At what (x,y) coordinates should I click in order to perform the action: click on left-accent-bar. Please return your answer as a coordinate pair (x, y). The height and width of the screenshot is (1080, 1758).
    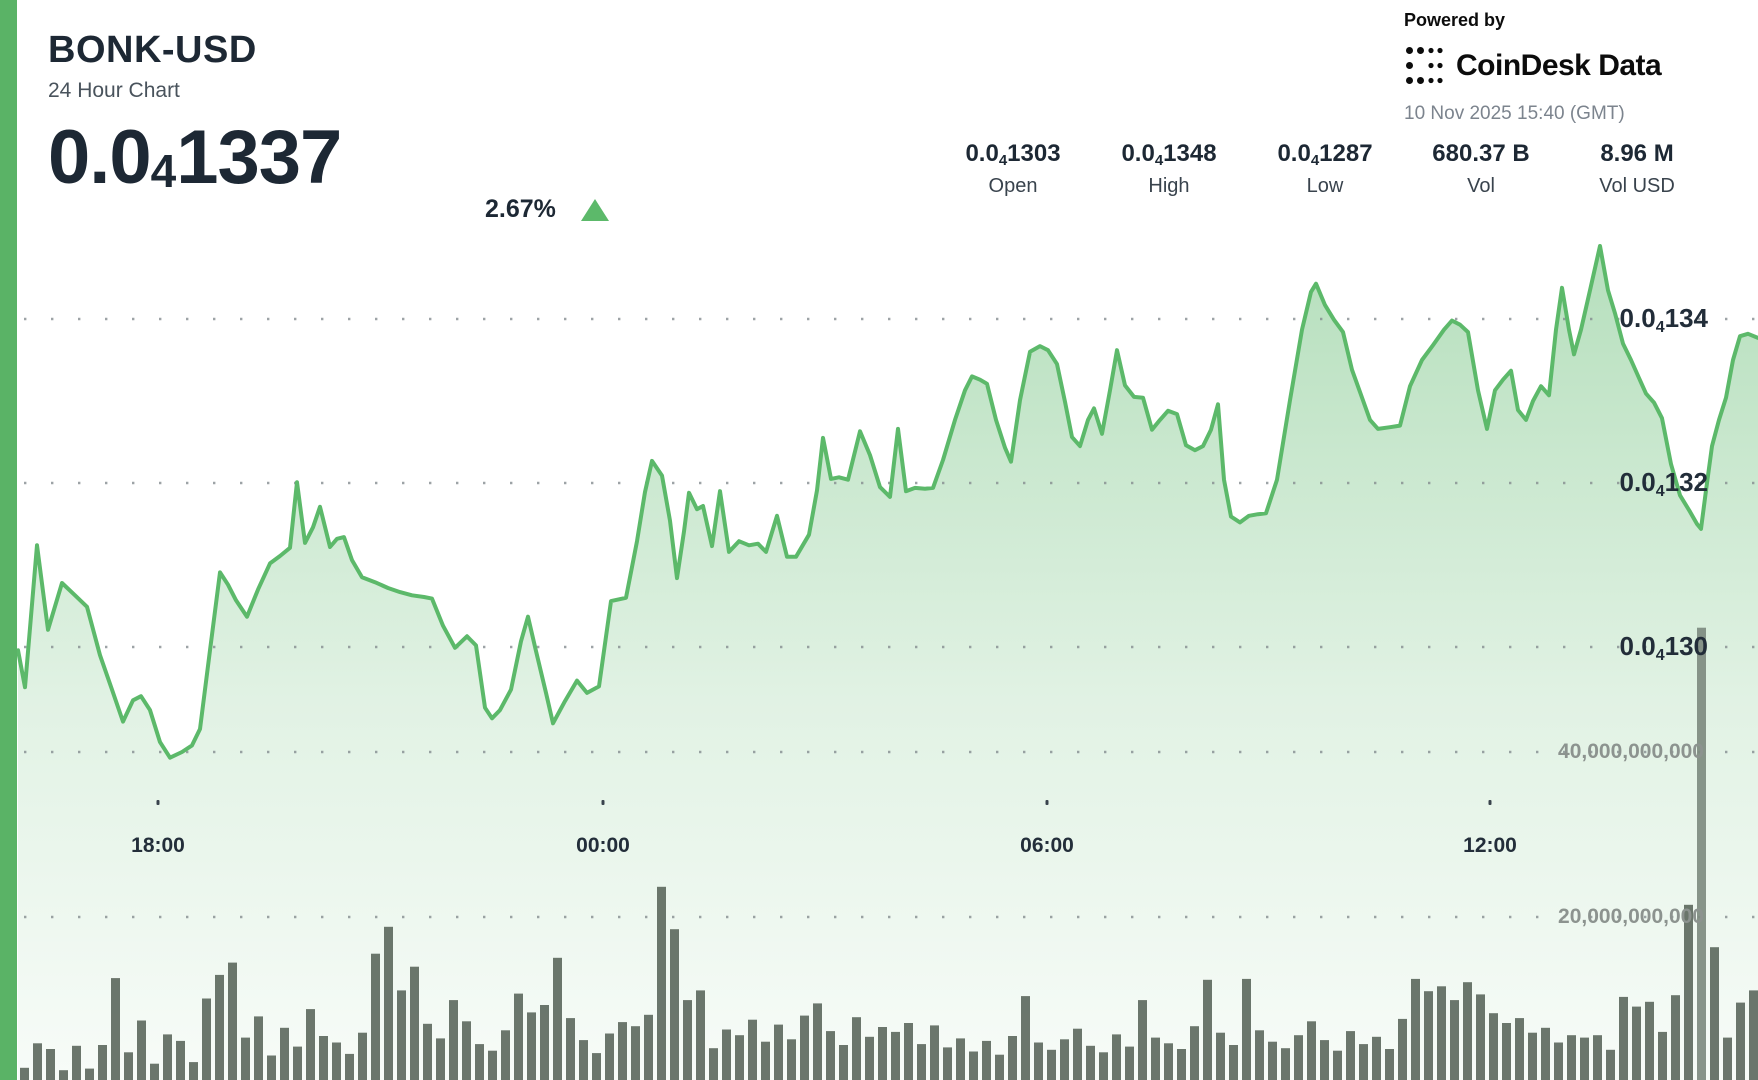
    Looking at the image, I should click on (8, 540).